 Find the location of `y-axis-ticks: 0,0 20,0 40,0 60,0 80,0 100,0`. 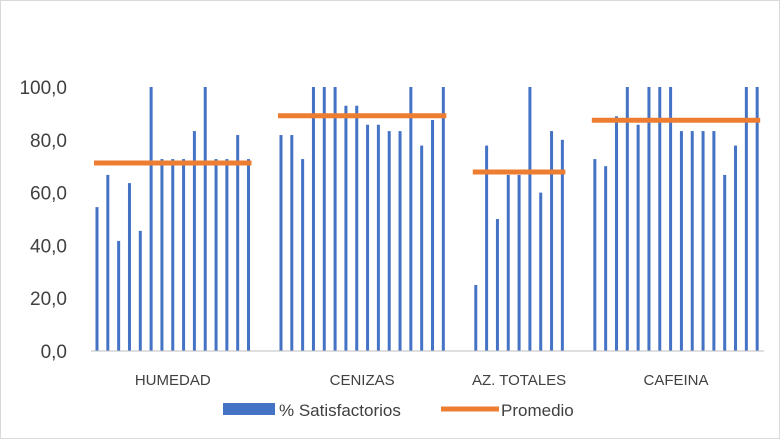

y-axis-ticks: 0,0 20,0 40,0 60,0 80,0 100,0 is located at coordinates (43, 220).